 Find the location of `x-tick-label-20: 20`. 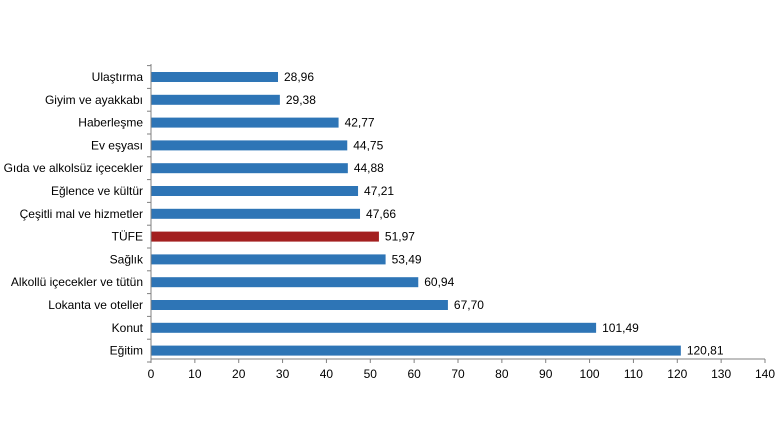

x-tick-label-20: 20 is located at coordinates (239, 374).